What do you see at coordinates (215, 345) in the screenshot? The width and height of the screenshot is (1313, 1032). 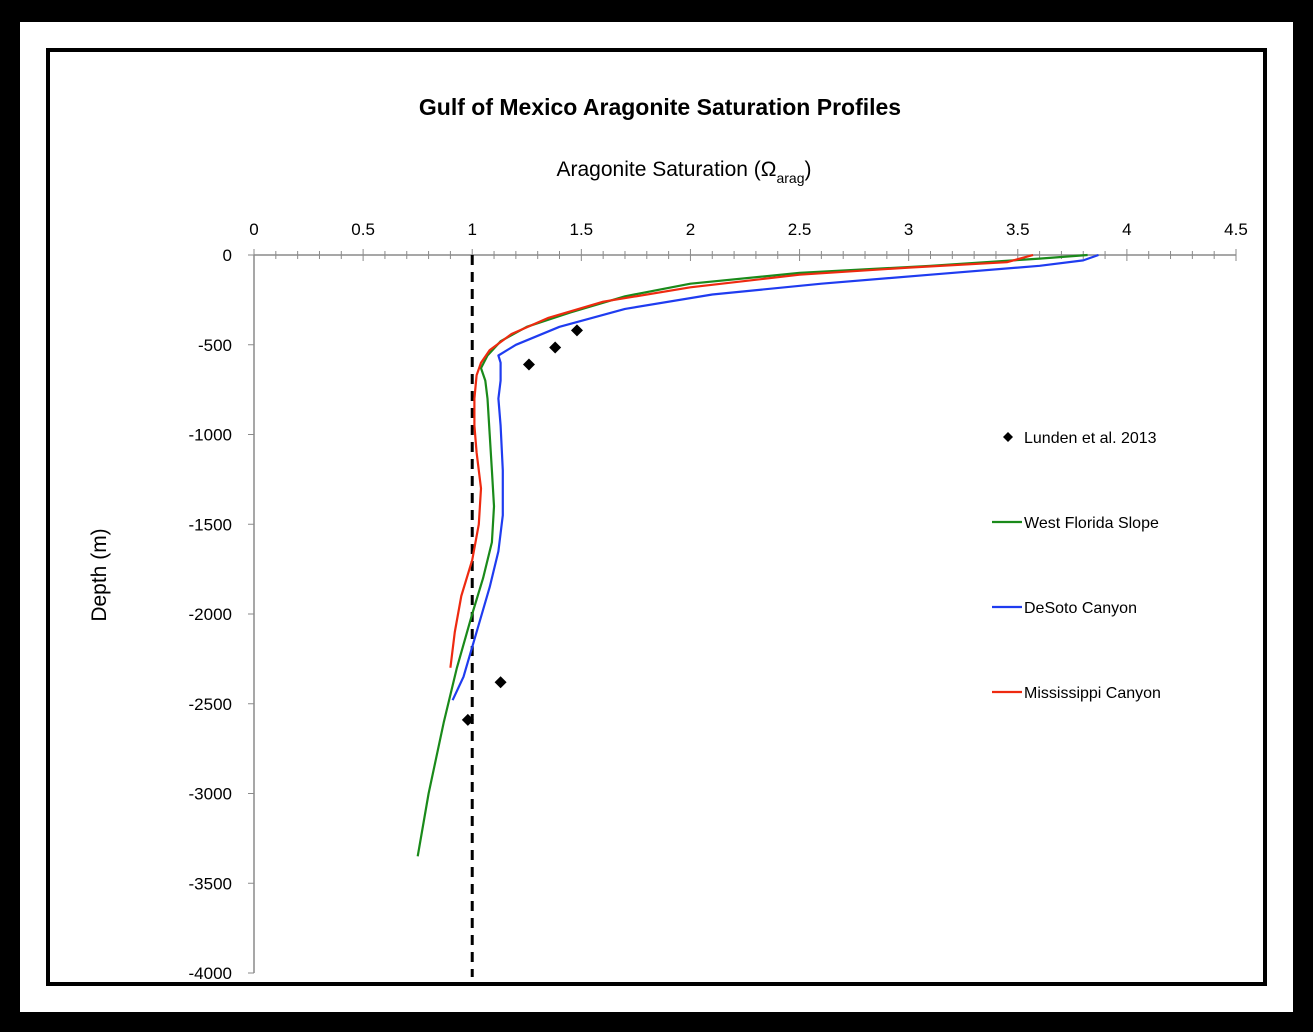 I see `y-tick-label: -500` at bounding box center [215, 345].